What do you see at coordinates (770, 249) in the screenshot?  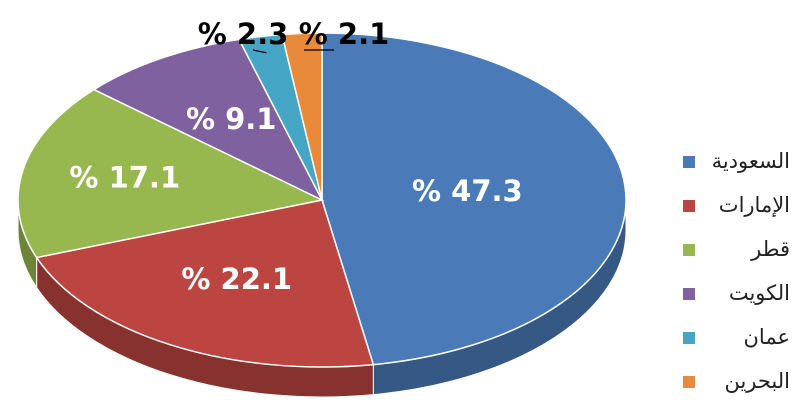 I see `legend-item-label: قطر` at bounding box center [770, 249].